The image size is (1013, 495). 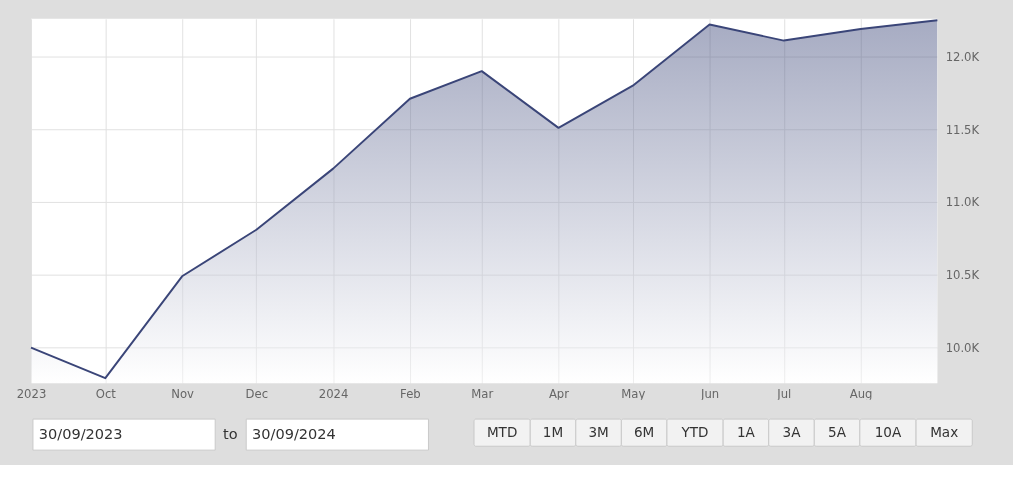 What do you see at coordinates (80, 434) in the screenshot?
I see `text: 30/09/2023` at bounding box center [80, 434].